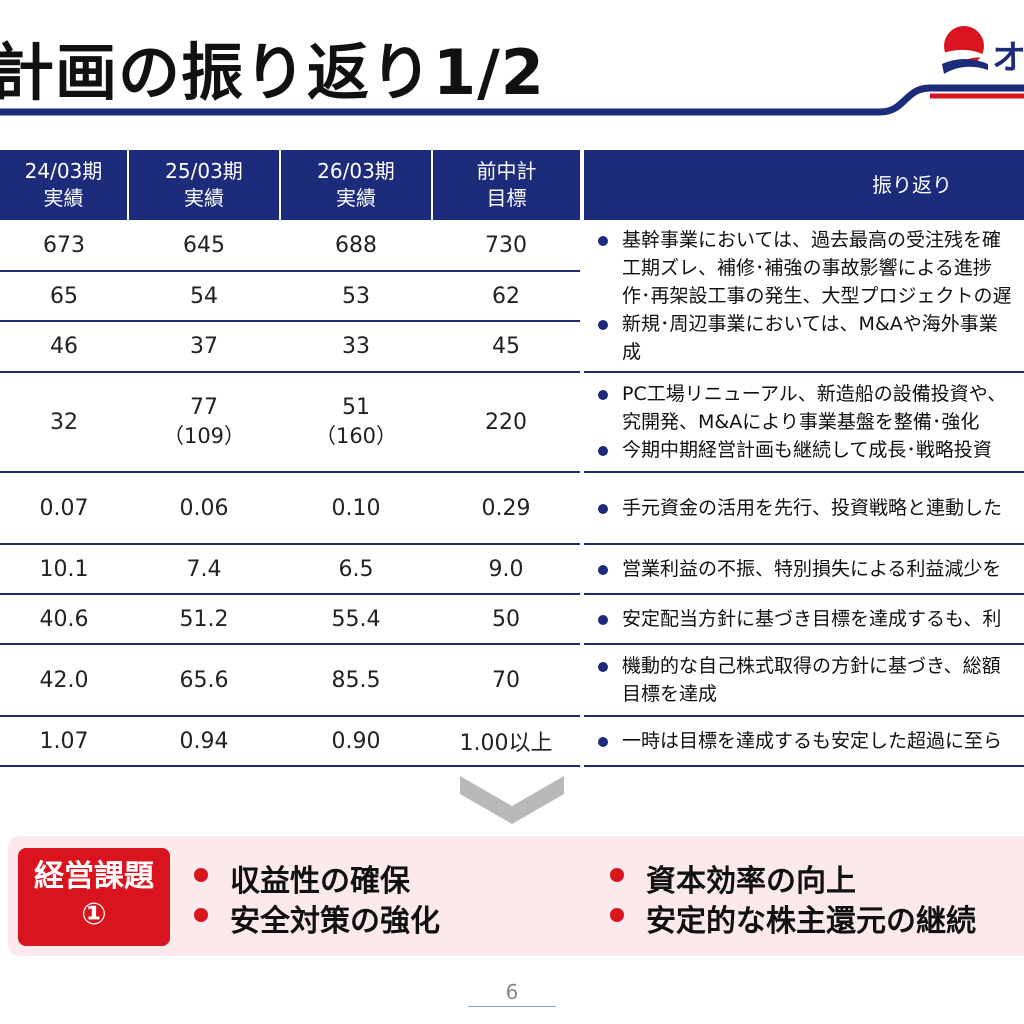  I want to click on header-review: 振り返り, so click(802, 185).